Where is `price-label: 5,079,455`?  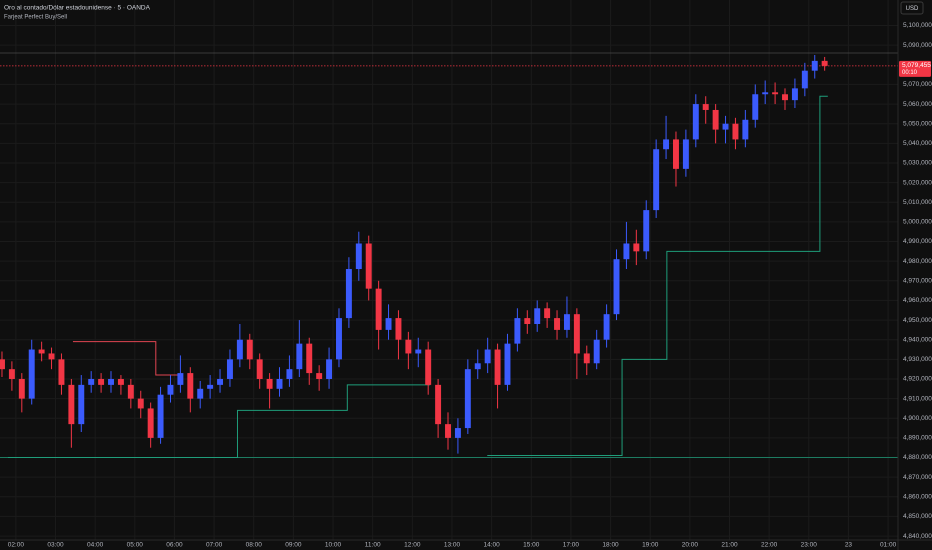 price-label: 5,079,455 is located at coordinates (916, 65).